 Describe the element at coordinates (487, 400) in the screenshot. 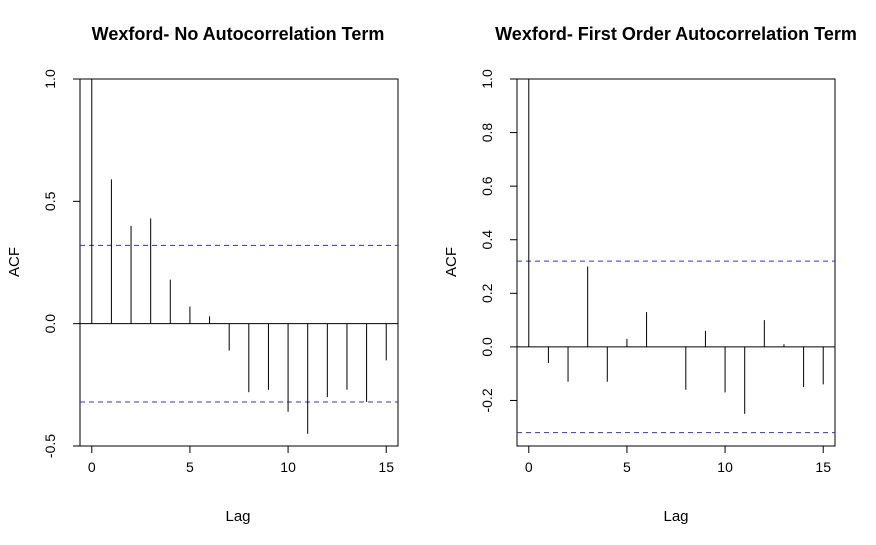

I see `y-tick-label: -0.2` at that location.